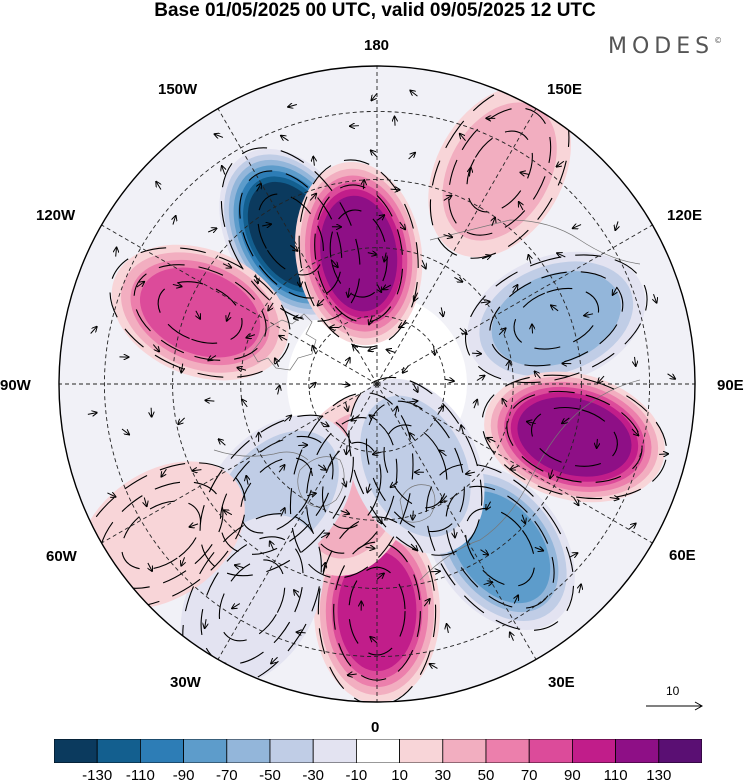  Describe the element at coordinates (682, 556) in the screenshot. I see `longitude-label-60e: 60E` at that location.